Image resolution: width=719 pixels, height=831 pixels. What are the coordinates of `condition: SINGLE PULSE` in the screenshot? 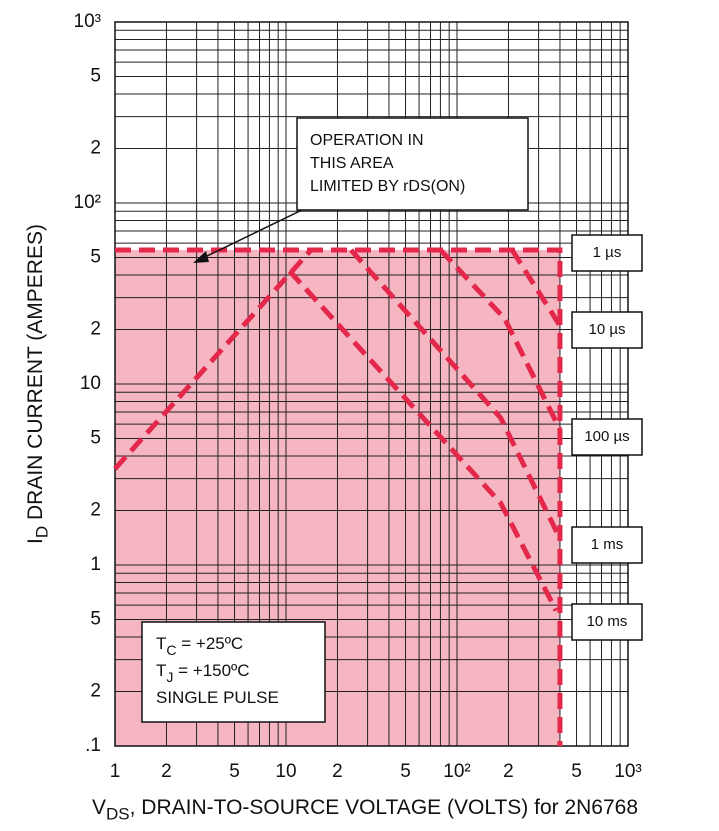 It's located at (217, 697).